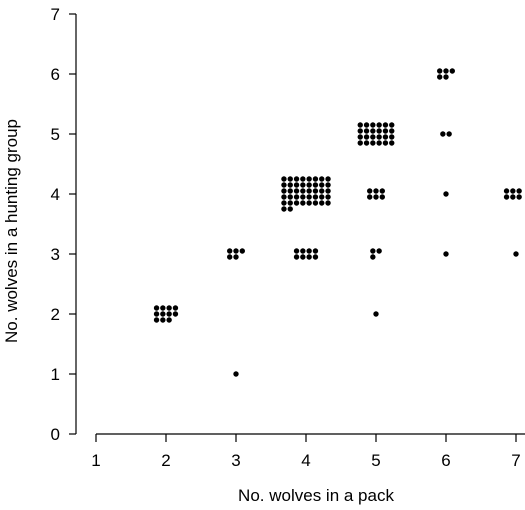 The height and width of the screenshot is (510, 525). Describe the element at coordinates (55, 254) in the screenshot. I see `y-tick-label: 3` at that location.